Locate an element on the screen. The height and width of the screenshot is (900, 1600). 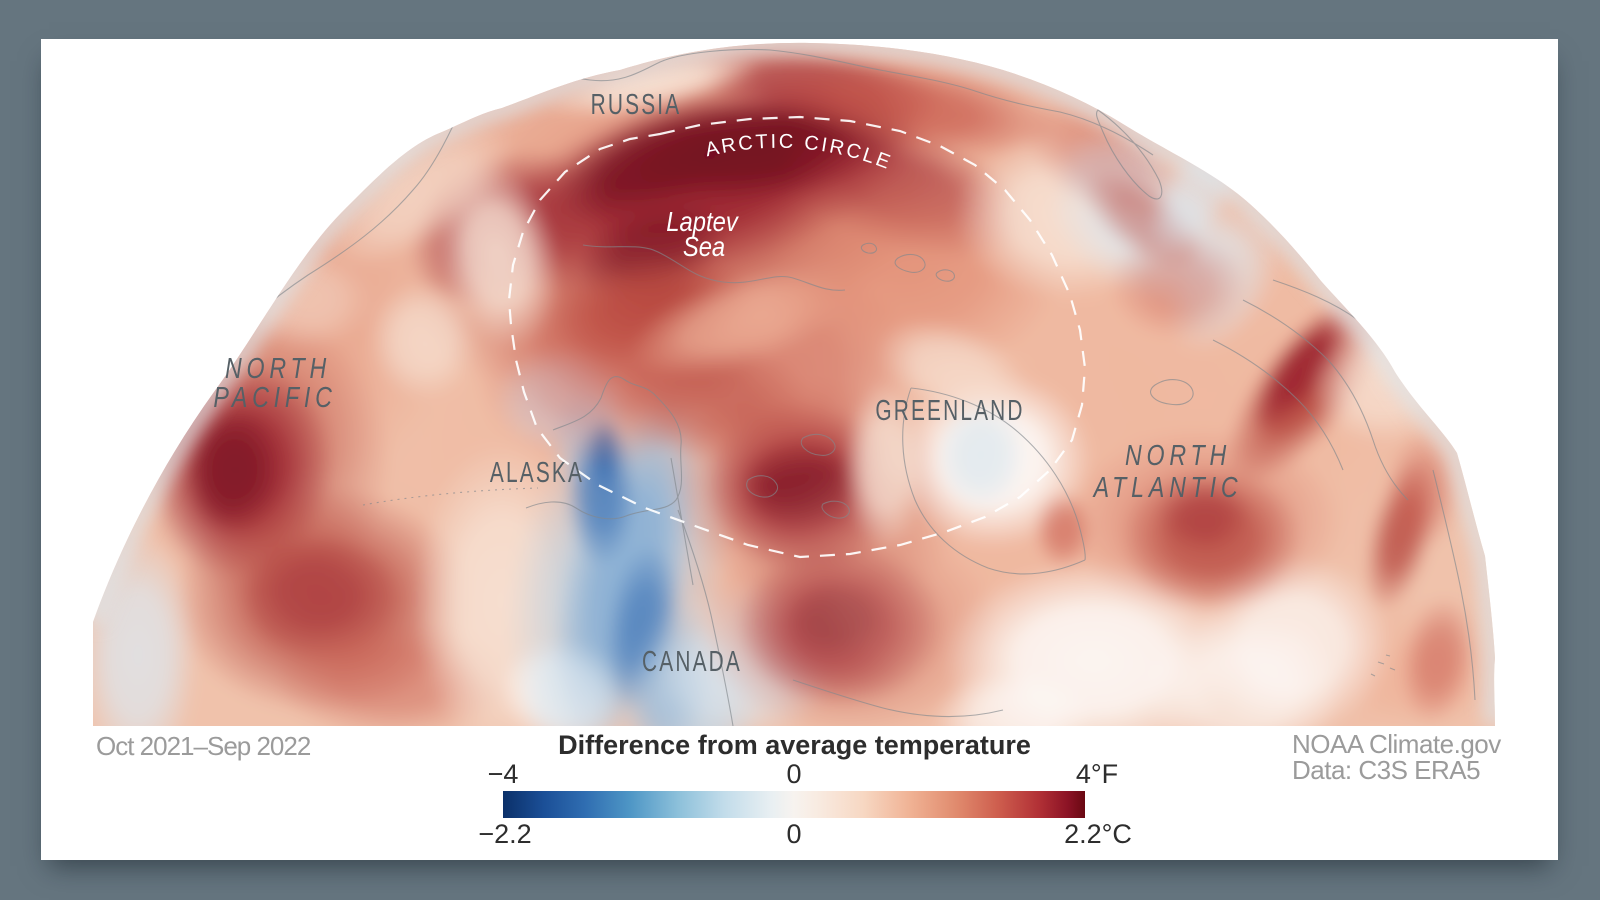
svg-text: Sea is located at coordinates (704, 246).